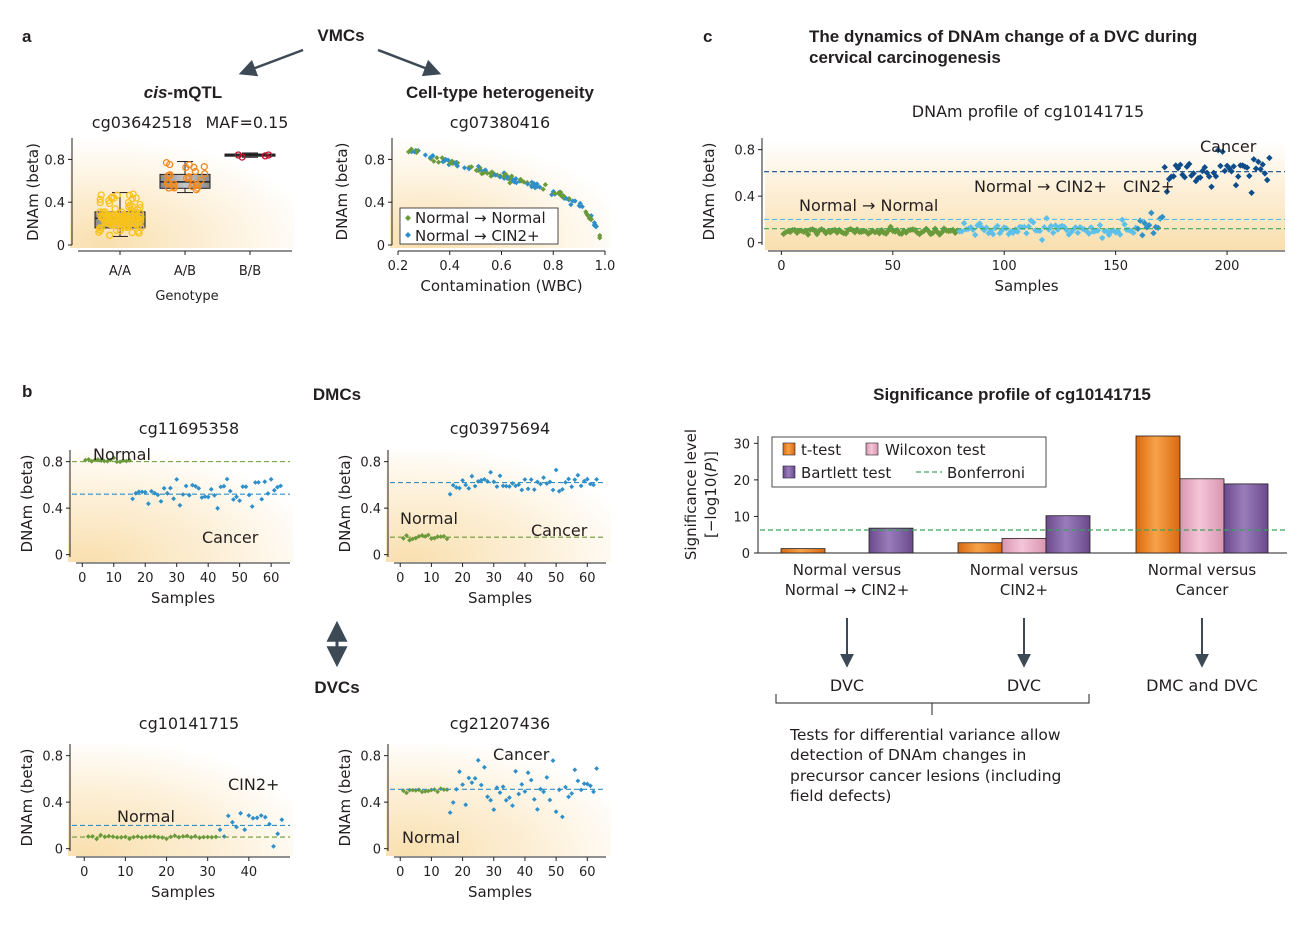  I want to click on a2-title: cg07380416, so click(500, 122).